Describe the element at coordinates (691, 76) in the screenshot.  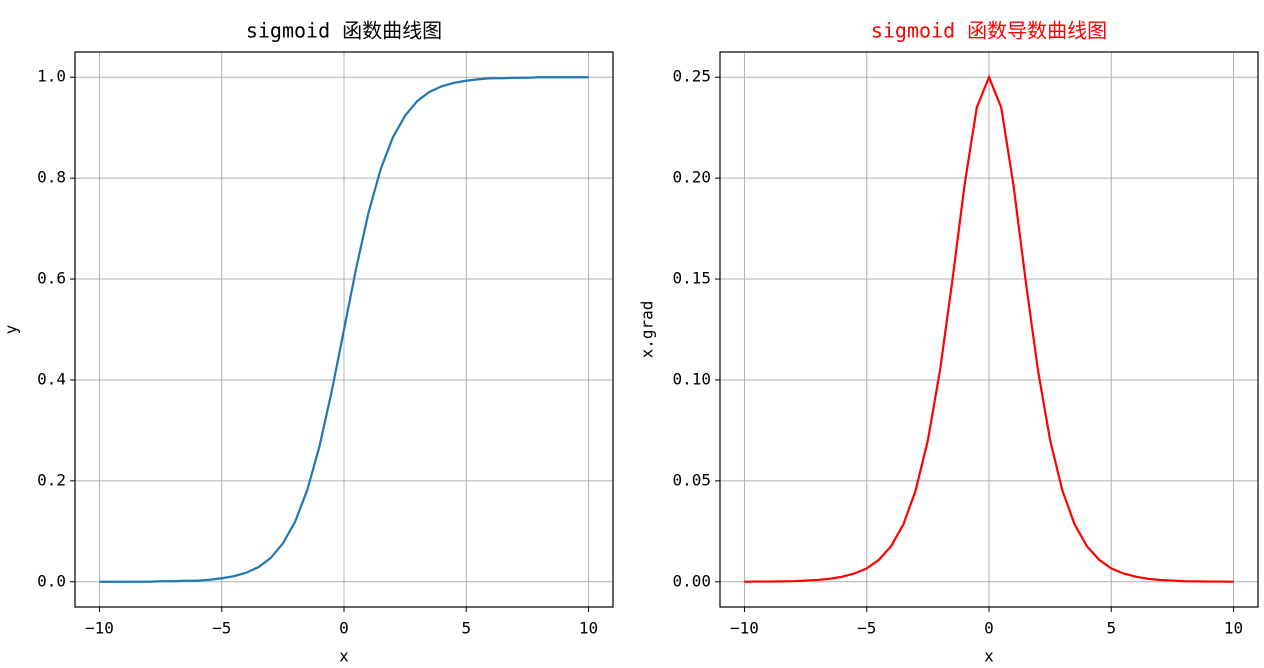
I see `y-tick-label: 0.25` at that location.